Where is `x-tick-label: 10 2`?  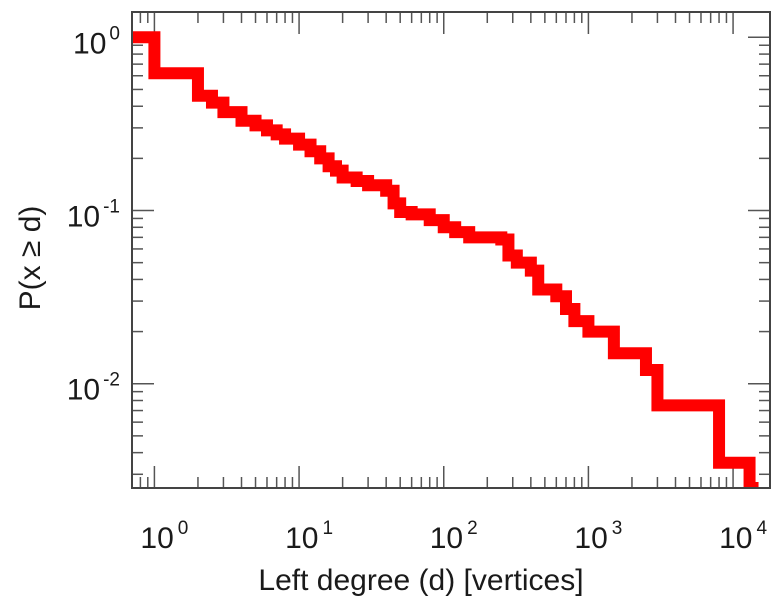
x-tick-label: 10 2 is located at coordinates (454, 536).